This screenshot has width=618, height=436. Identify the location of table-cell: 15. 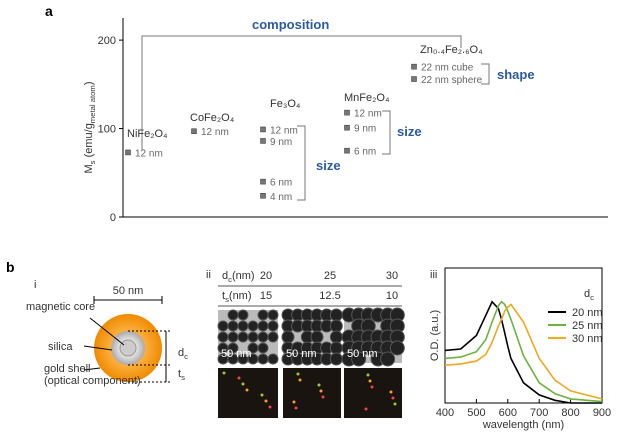
(266, 296).